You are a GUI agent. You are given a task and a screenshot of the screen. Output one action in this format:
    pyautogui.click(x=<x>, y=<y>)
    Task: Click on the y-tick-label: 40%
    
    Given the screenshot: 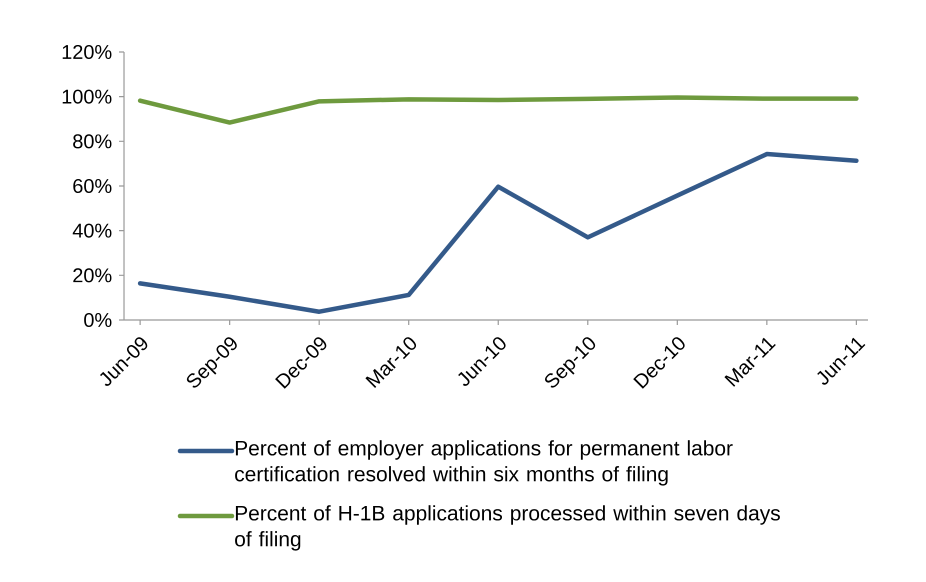 What is the action you would take?
    pyautogui.click(x=92, y=231)
    